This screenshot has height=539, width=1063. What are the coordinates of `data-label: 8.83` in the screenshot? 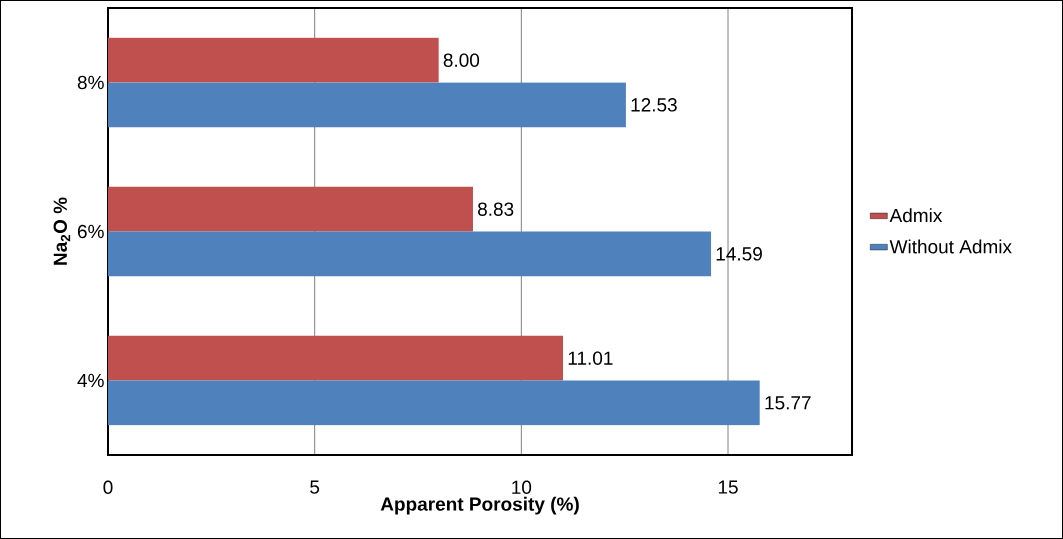 It's located at (496, 209).